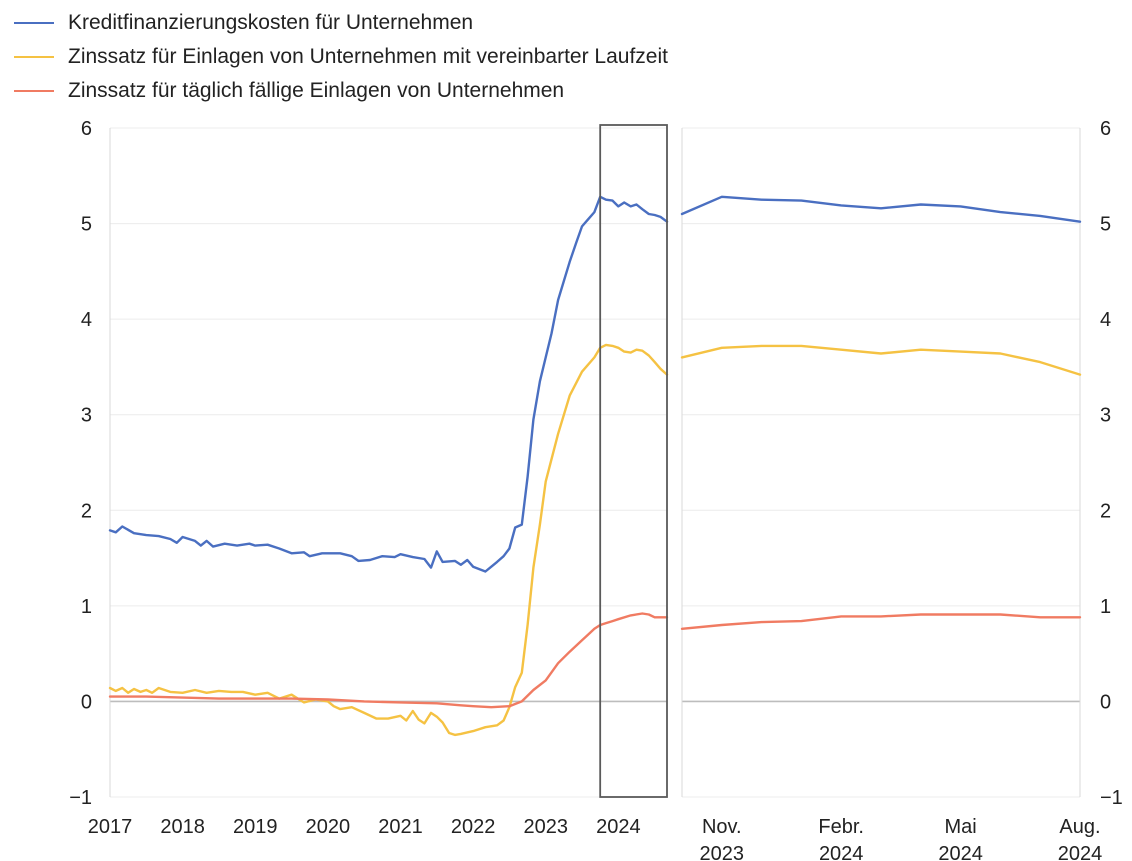 This screenshot has width=1132, height=861. What do you see at coordinates (255, 827) in the screenshot?
I see `x-tick-label: 2019` at bounding box center [255, 827].